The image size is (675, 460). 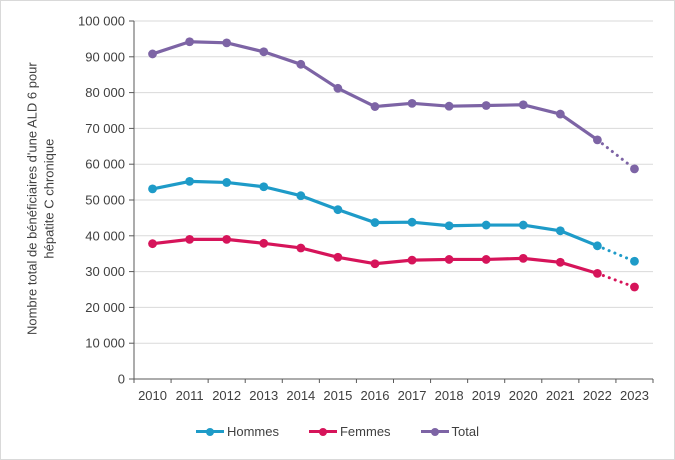 I want to click on series-dotted-femmes, so click(x=615, y=280).